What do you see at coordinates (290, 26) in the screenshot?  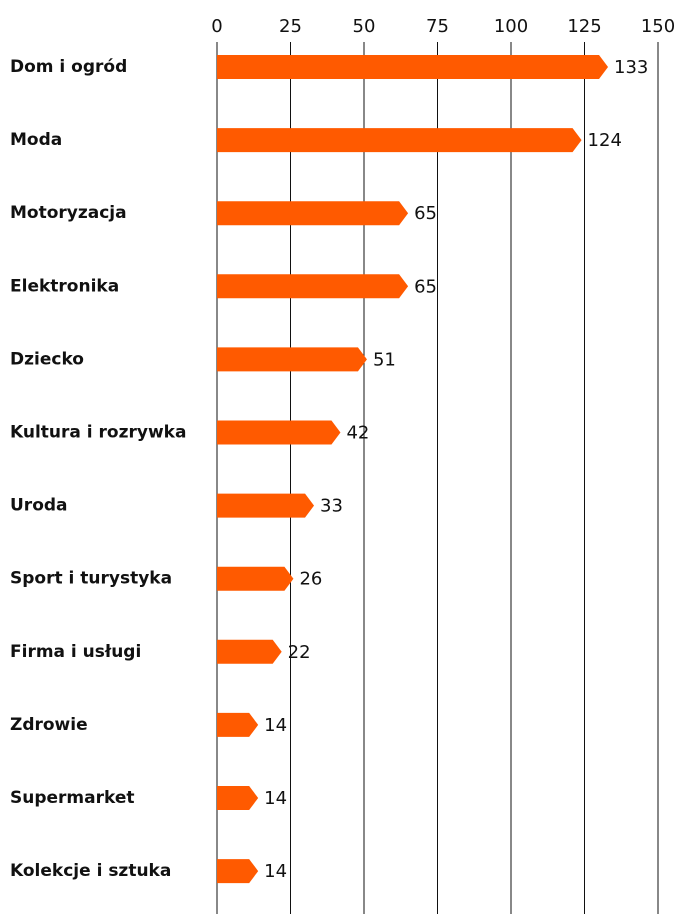 I see `x-tick-label: 25` at bounding box center [290, 26].